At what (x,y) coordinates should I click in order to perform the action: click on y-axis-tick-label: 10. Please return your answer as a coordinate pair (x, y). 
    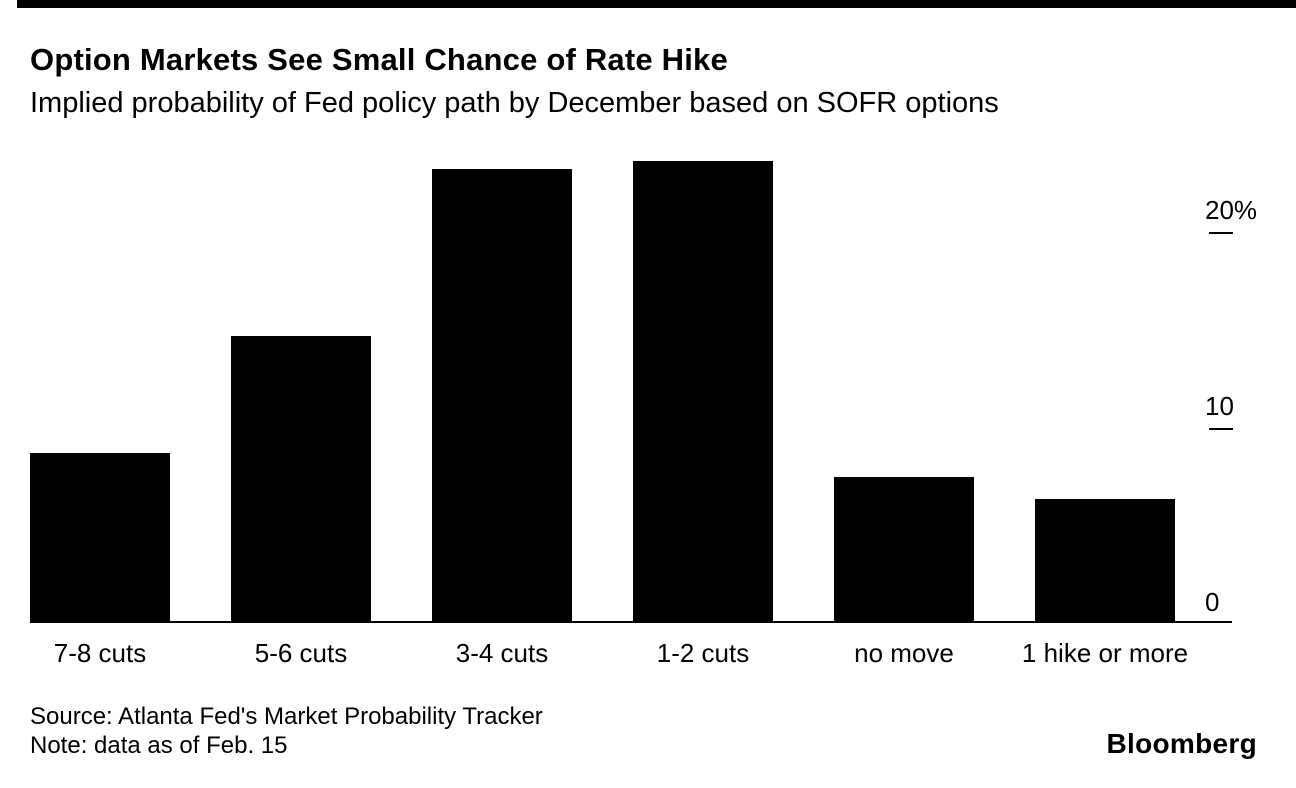
    Looking at the image, I should click on (1219, 406).